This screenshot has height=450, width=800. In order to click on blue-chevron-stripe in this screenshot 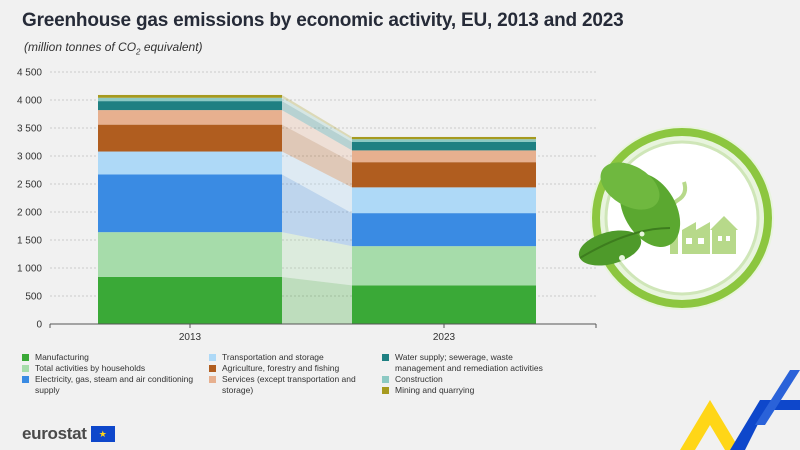, I will do `click(777, 397)`.